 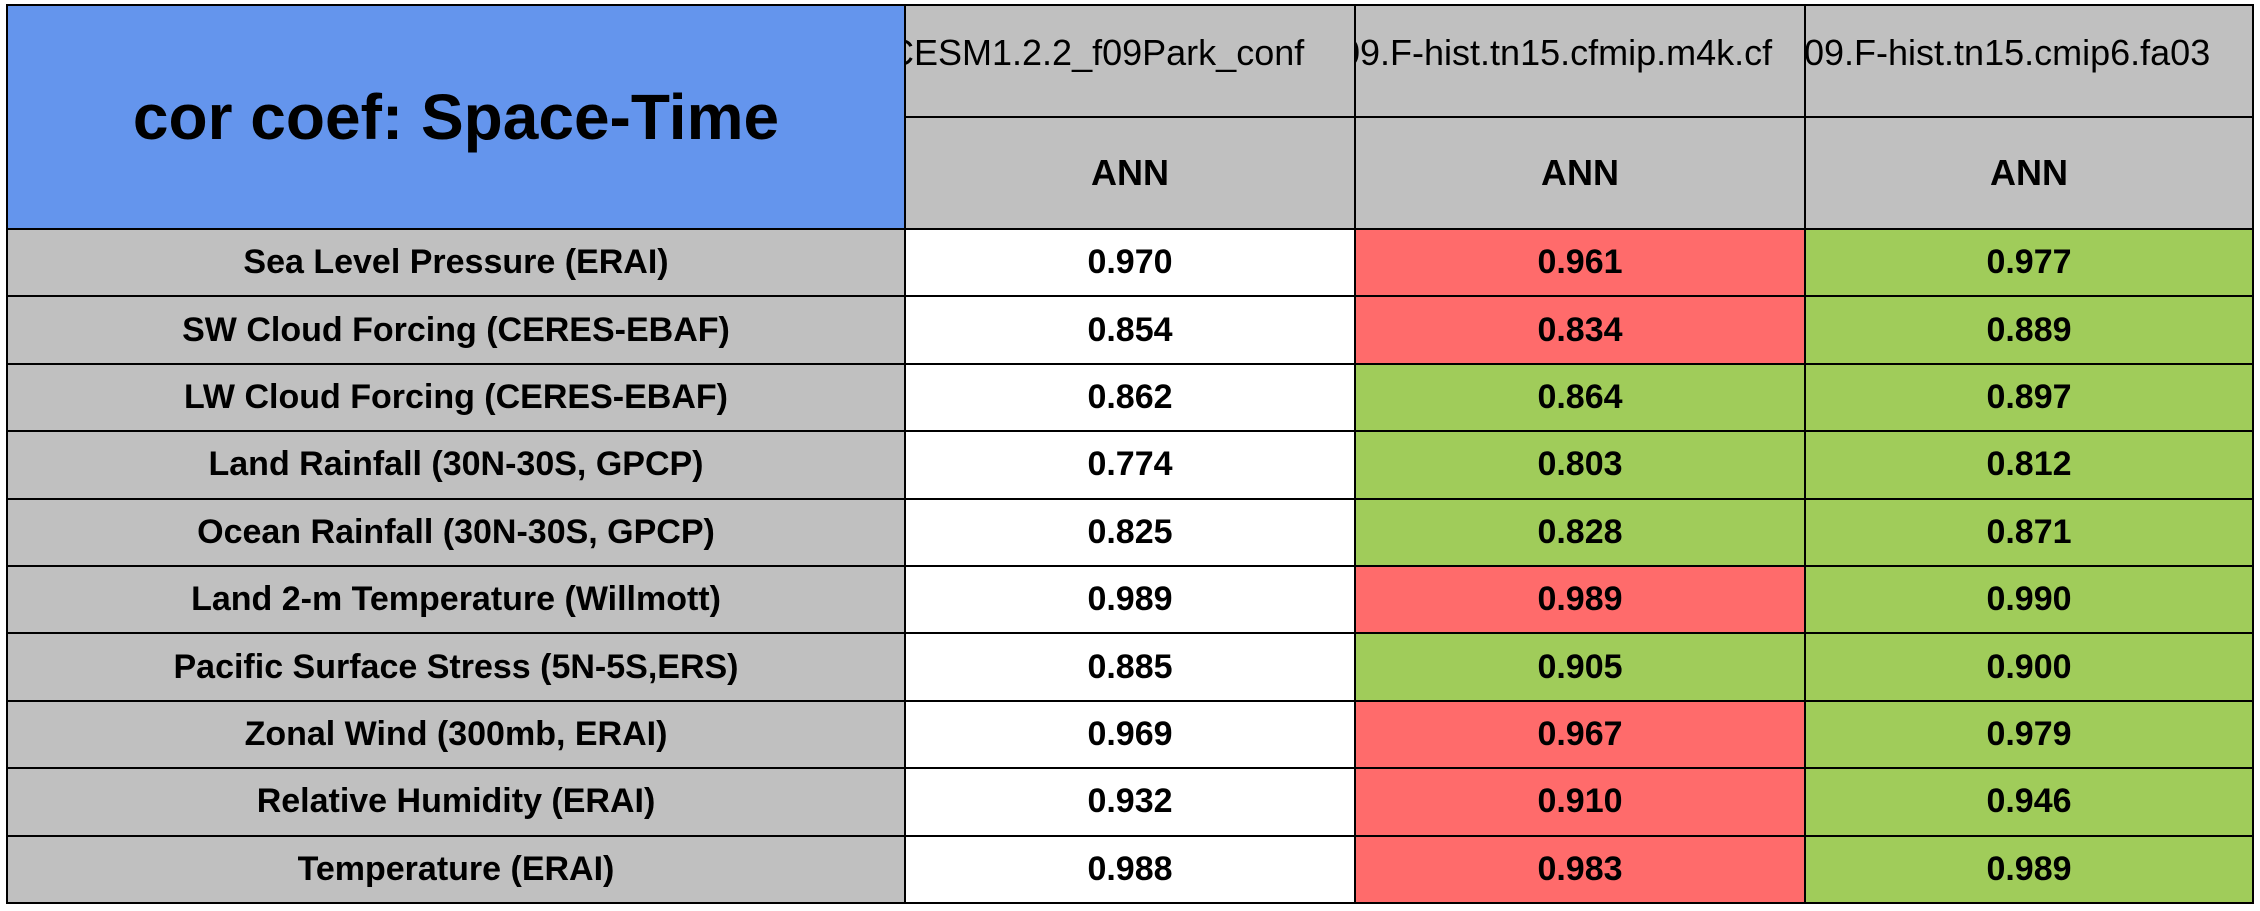 What do you see at coordinates (2030, 331) in the screenshot?
I see `value-cell: 0.889` at bounding box center [2030, 331].